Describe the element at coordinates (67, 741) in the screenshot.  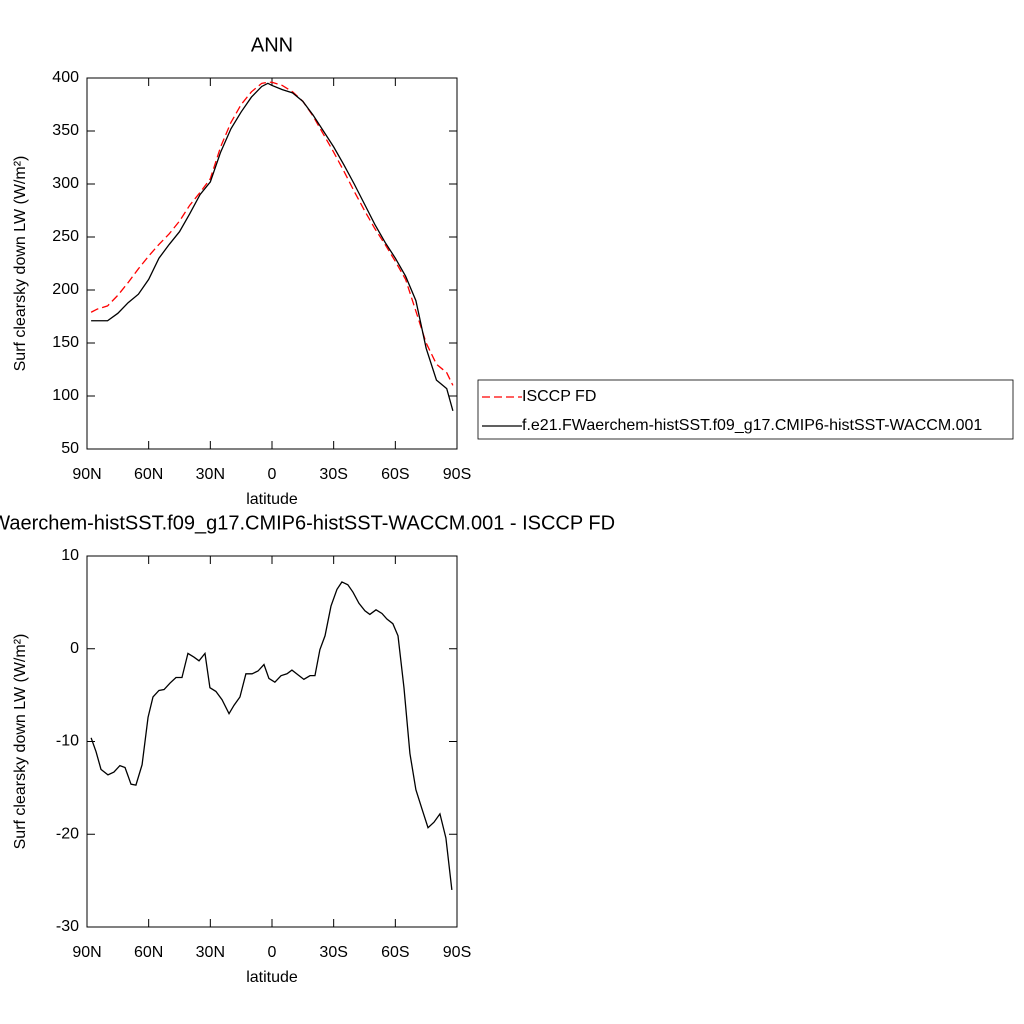
I see `y-tick-label: -10` at that location.